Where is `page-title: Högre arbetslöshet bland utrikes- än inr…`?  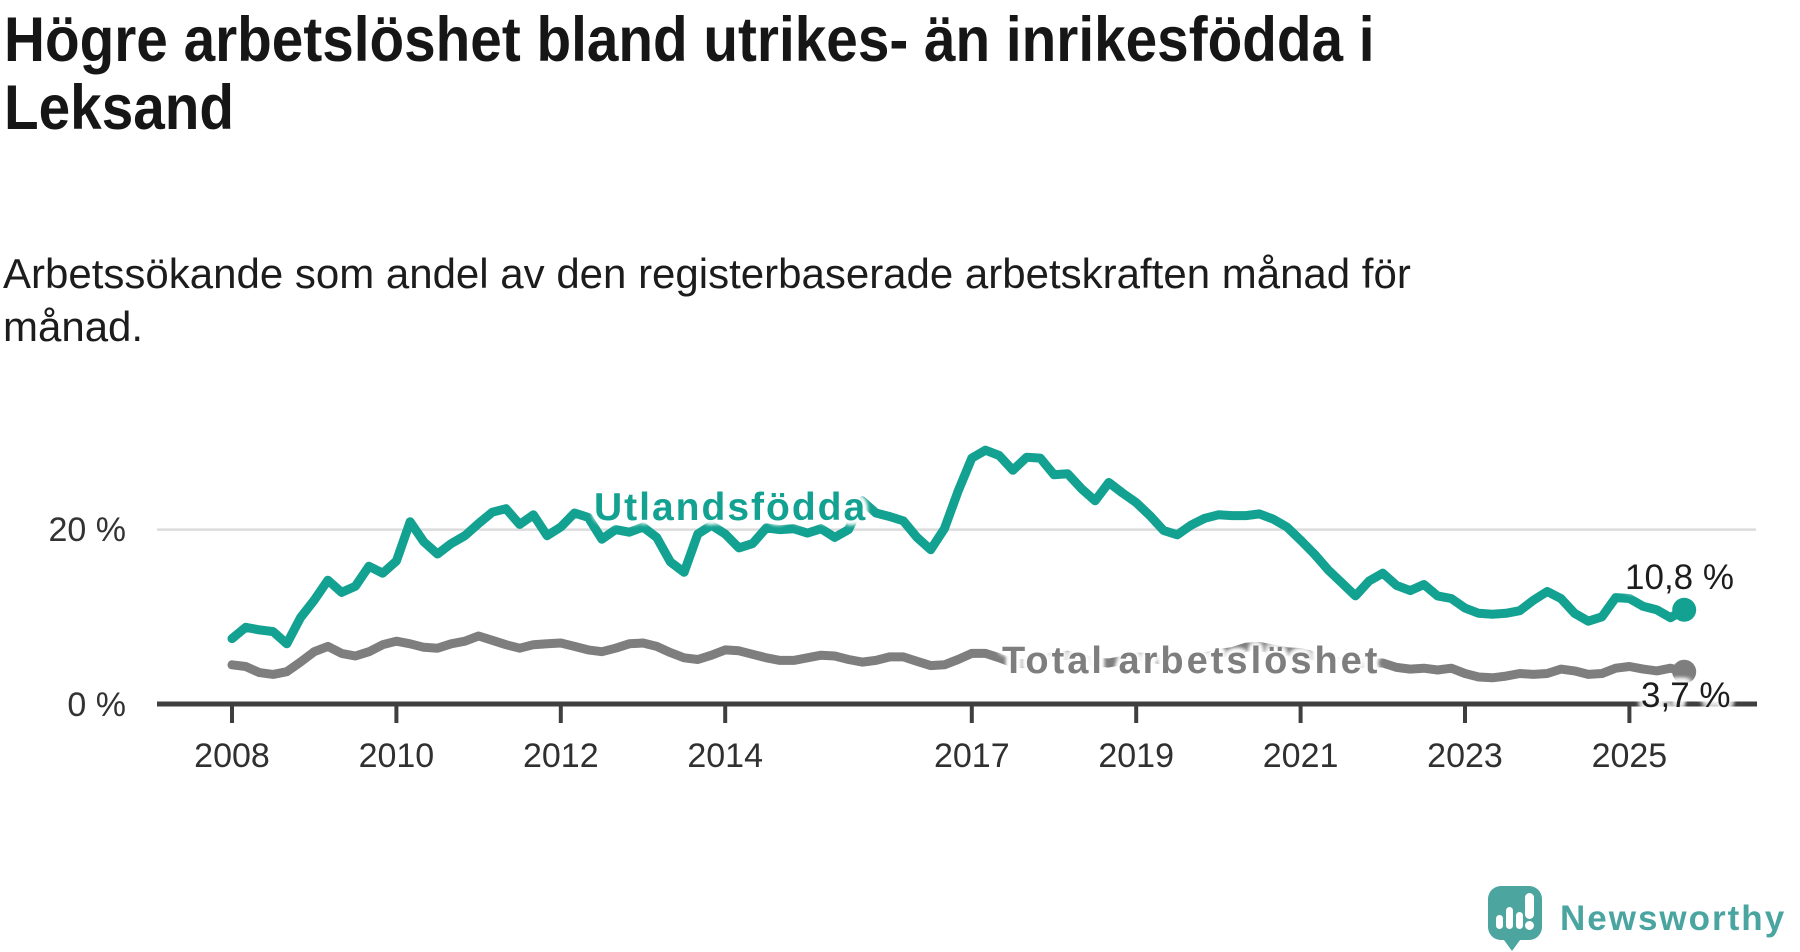
page-title: Högre arbetslöshet bland utrikes- än inr… is located at coordinates (689, 74).